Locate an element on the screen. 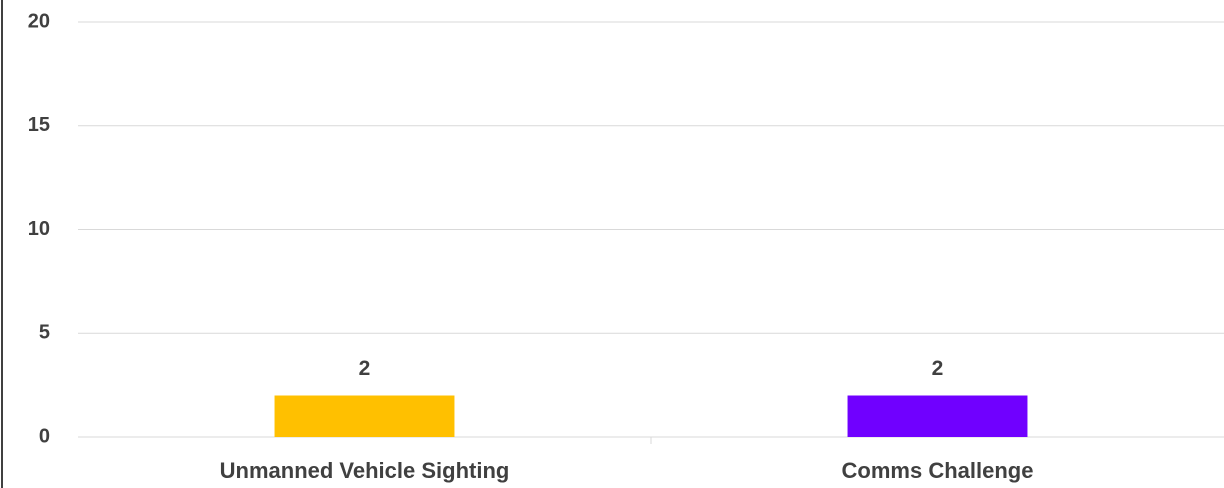 This screenshot has width=1224, height=488. y-tick-label: 20 is located at coordinates (39, 21).